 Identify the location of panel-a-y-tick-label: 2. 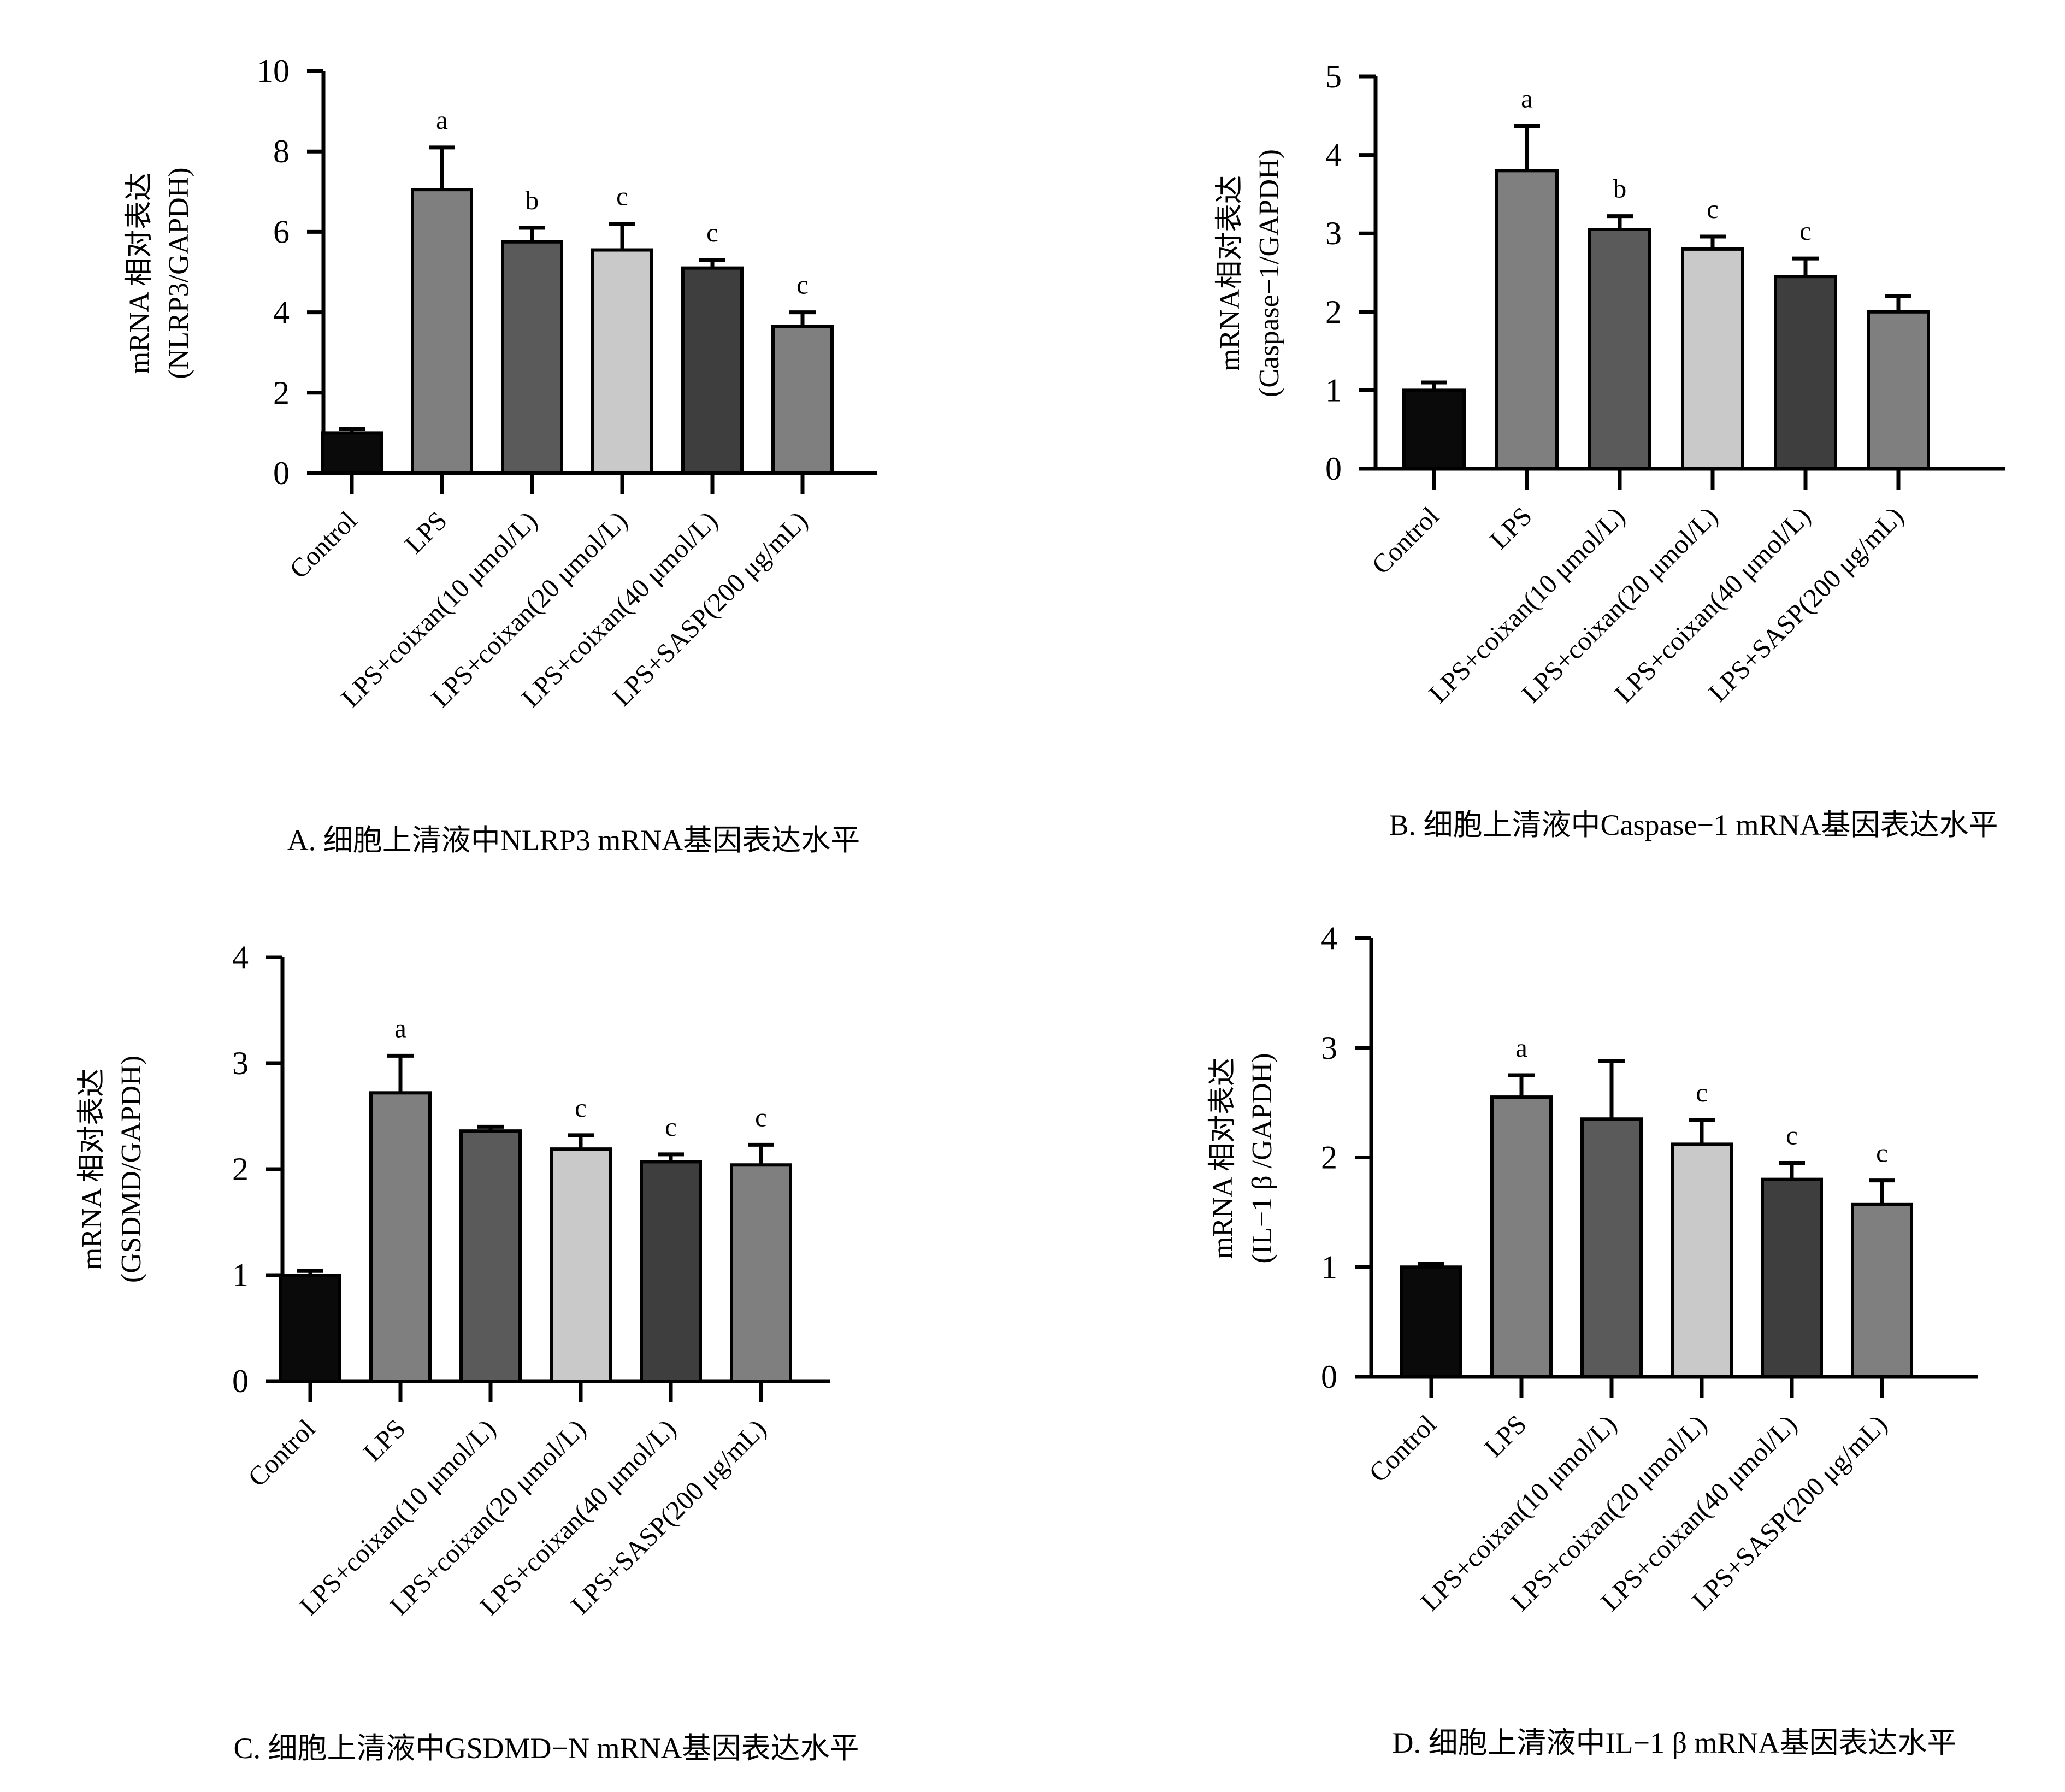
(281, 393).